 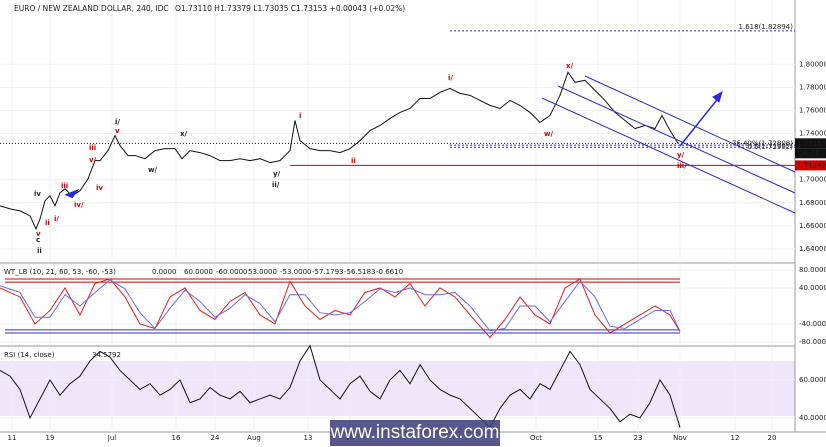 What do you see at coordinates (812, 134) in the screenshot?
I see `y-tick-label: 1.74000` at bounding box center [812, 134].